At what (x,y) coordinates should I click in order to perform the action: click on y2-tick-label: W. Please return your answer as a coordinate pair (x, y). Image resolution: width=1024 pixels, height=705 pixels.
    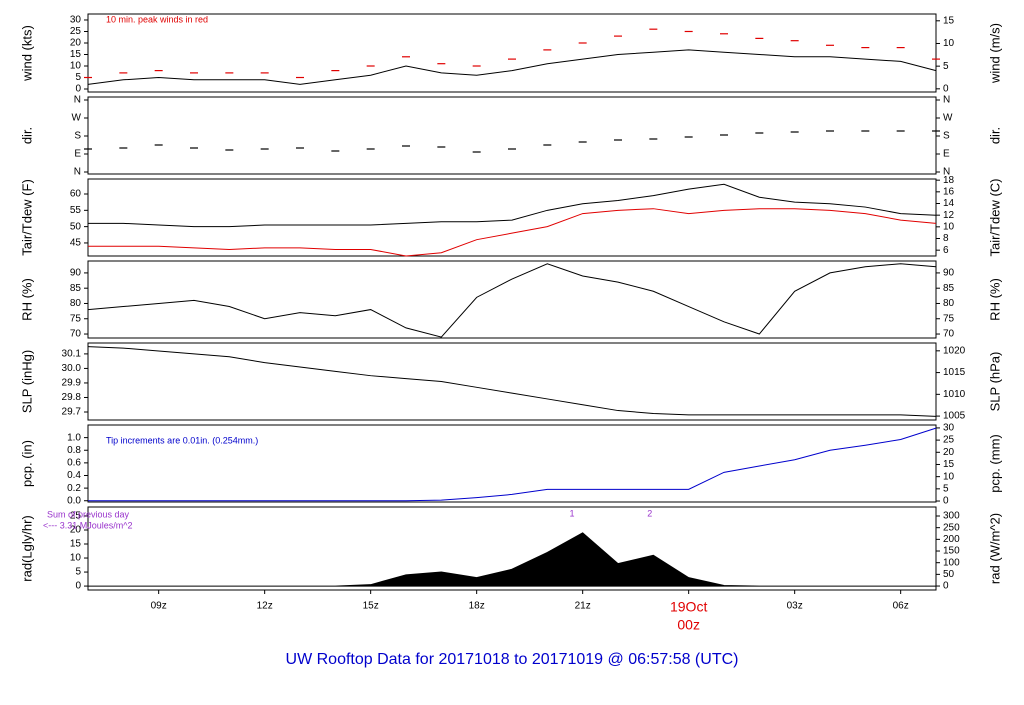
    Looking at the image, I should click on (948, 118).